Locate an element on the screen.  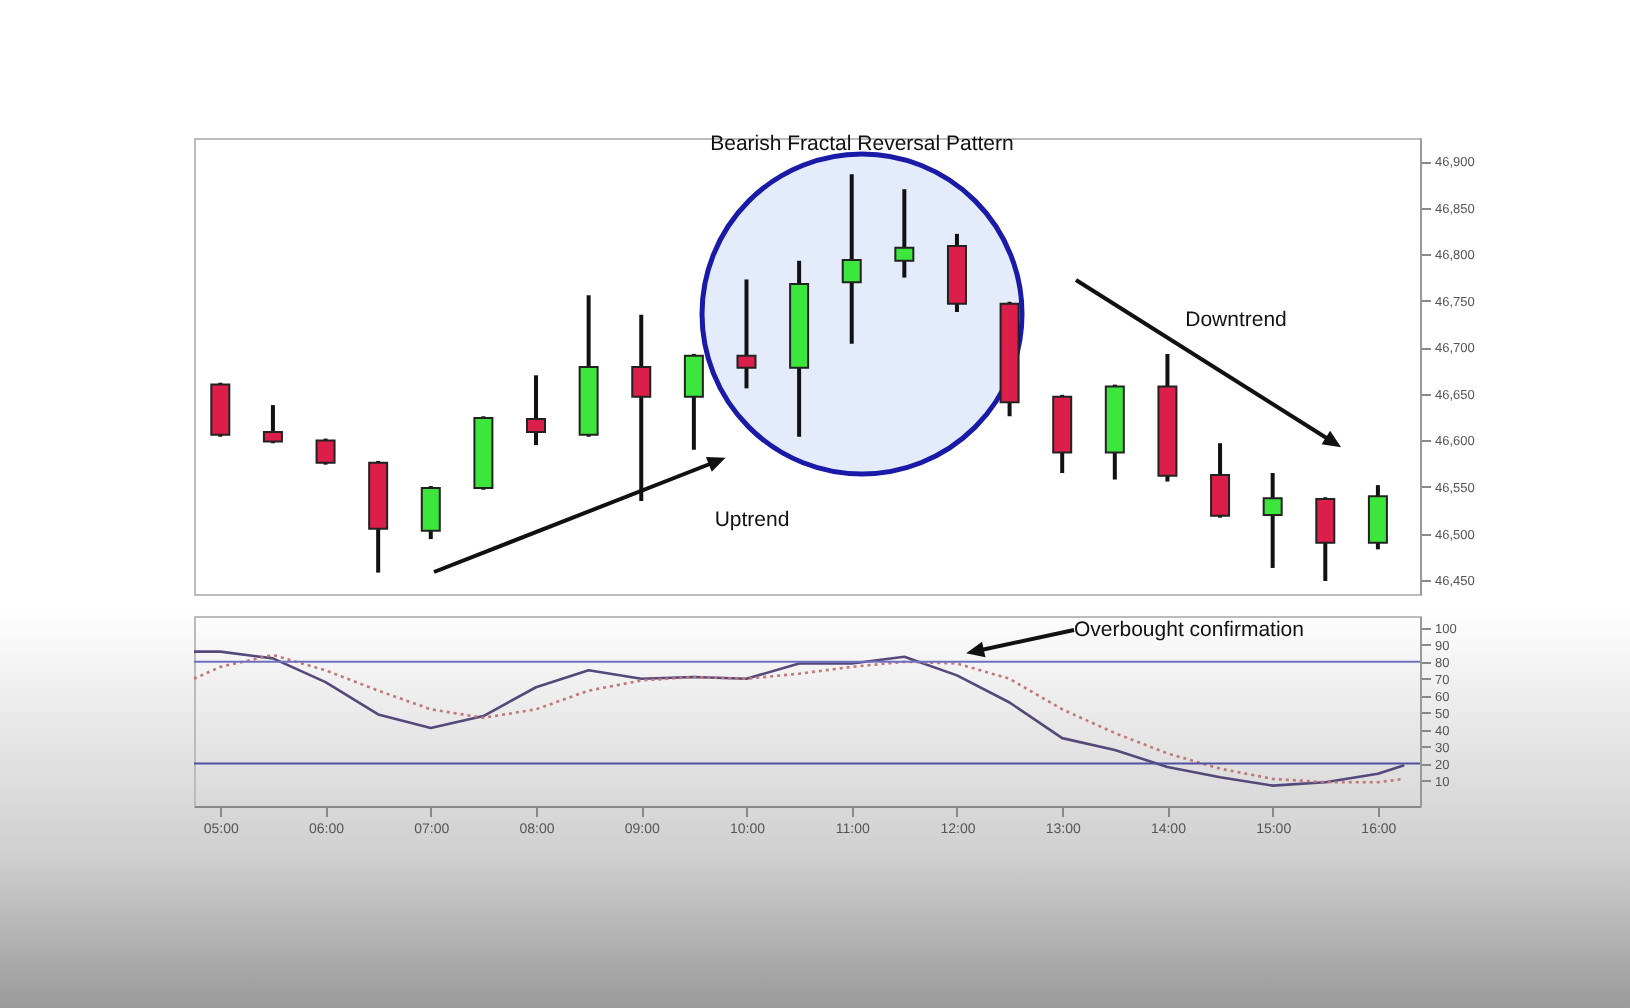
annotation: Uptrend is located at coordinates (752, 520).